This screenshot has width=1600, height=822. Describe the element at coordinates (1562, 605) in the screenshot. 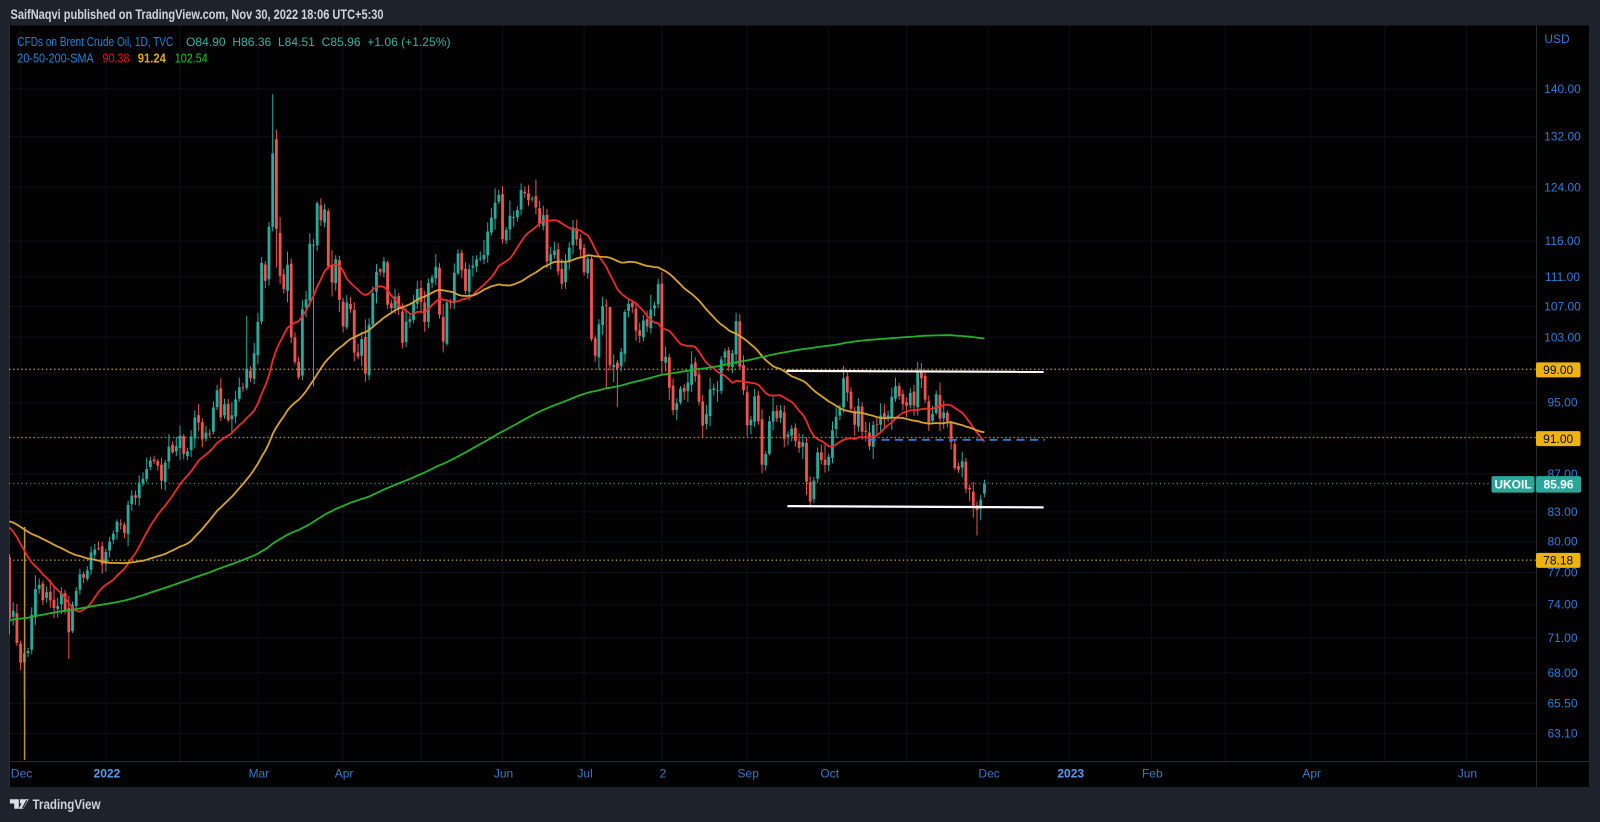

I see `svg-text: 74.00` at that location.